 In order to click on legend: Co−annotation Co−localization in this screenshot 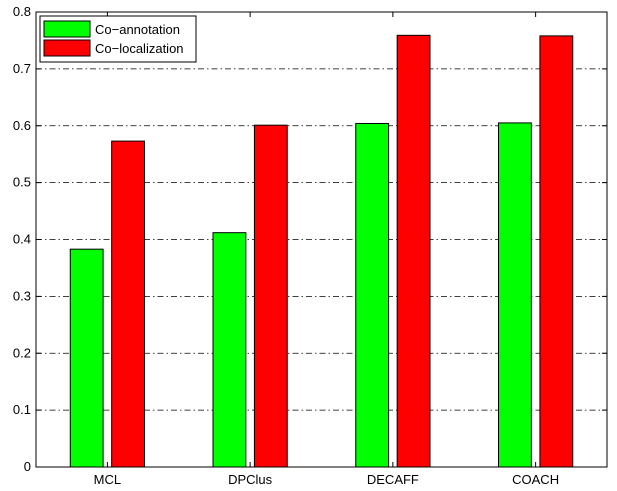, I will do `click(118, 39)`.